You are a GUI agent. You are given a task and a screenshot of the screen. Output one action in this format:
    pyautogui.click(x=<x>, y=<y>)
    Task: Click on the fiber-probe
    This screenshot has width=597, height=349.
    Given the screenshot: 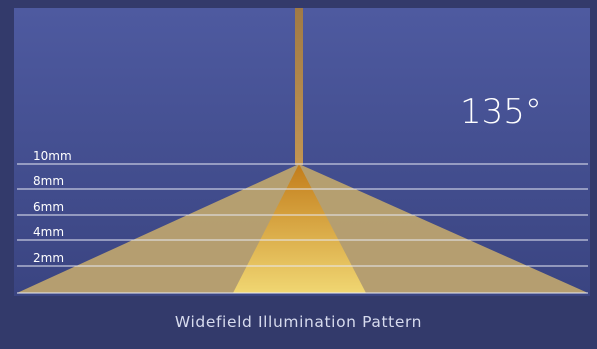 What is the action you would take?
    pyautogui.click(x=299, y=86)
    